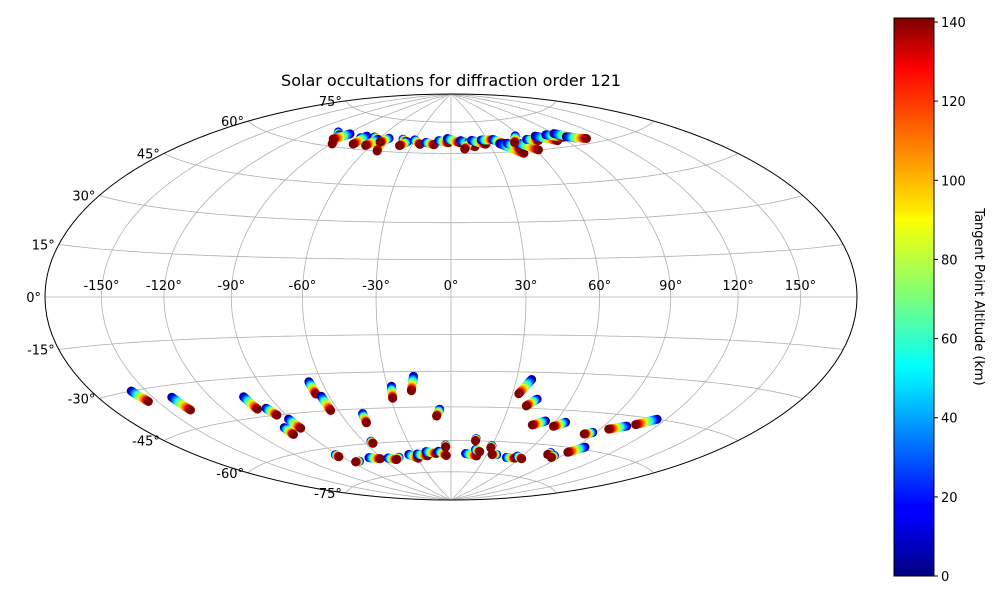  What do you see at coordinates (800, 286) in the screenshot?
I see `longitude-tick-label: 150°` at bounding box center [800, 286].